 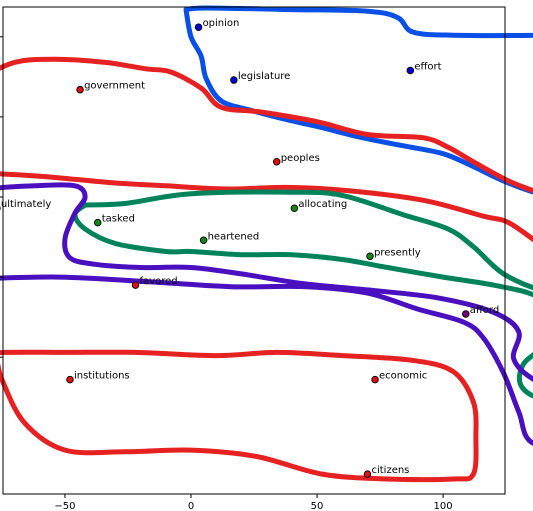 I want to click on point-label-favored: favored, so click(x=159, y=281).